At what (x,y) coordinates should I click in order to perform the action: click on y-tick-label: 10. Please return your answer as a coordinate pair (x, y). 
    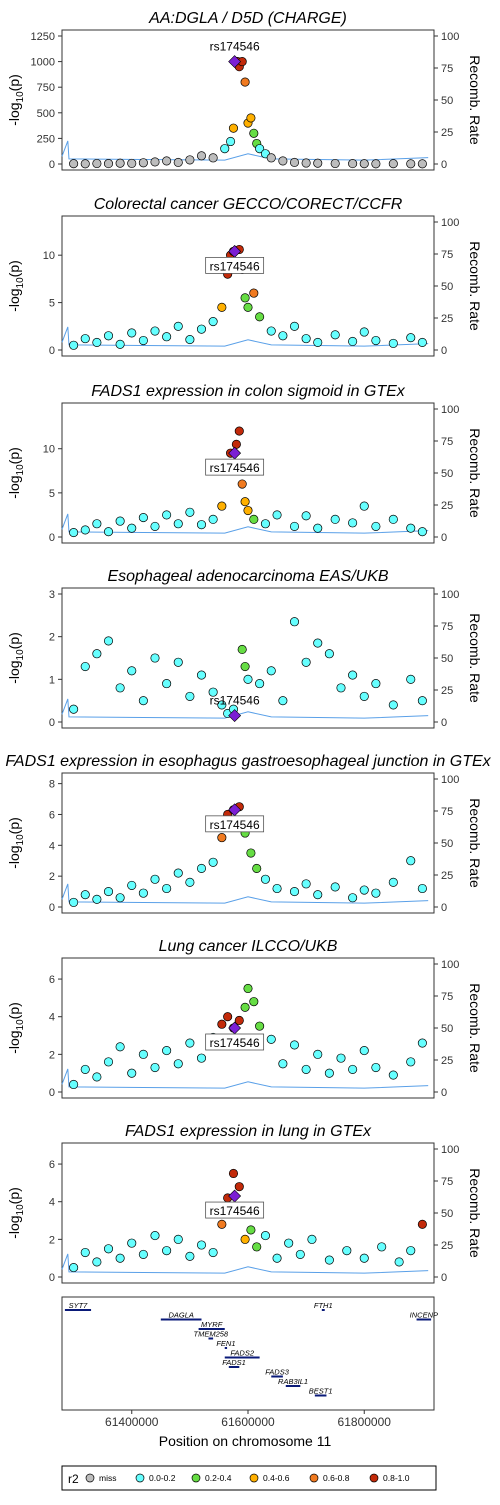
    Looking at the image, I should click on (49, 256).